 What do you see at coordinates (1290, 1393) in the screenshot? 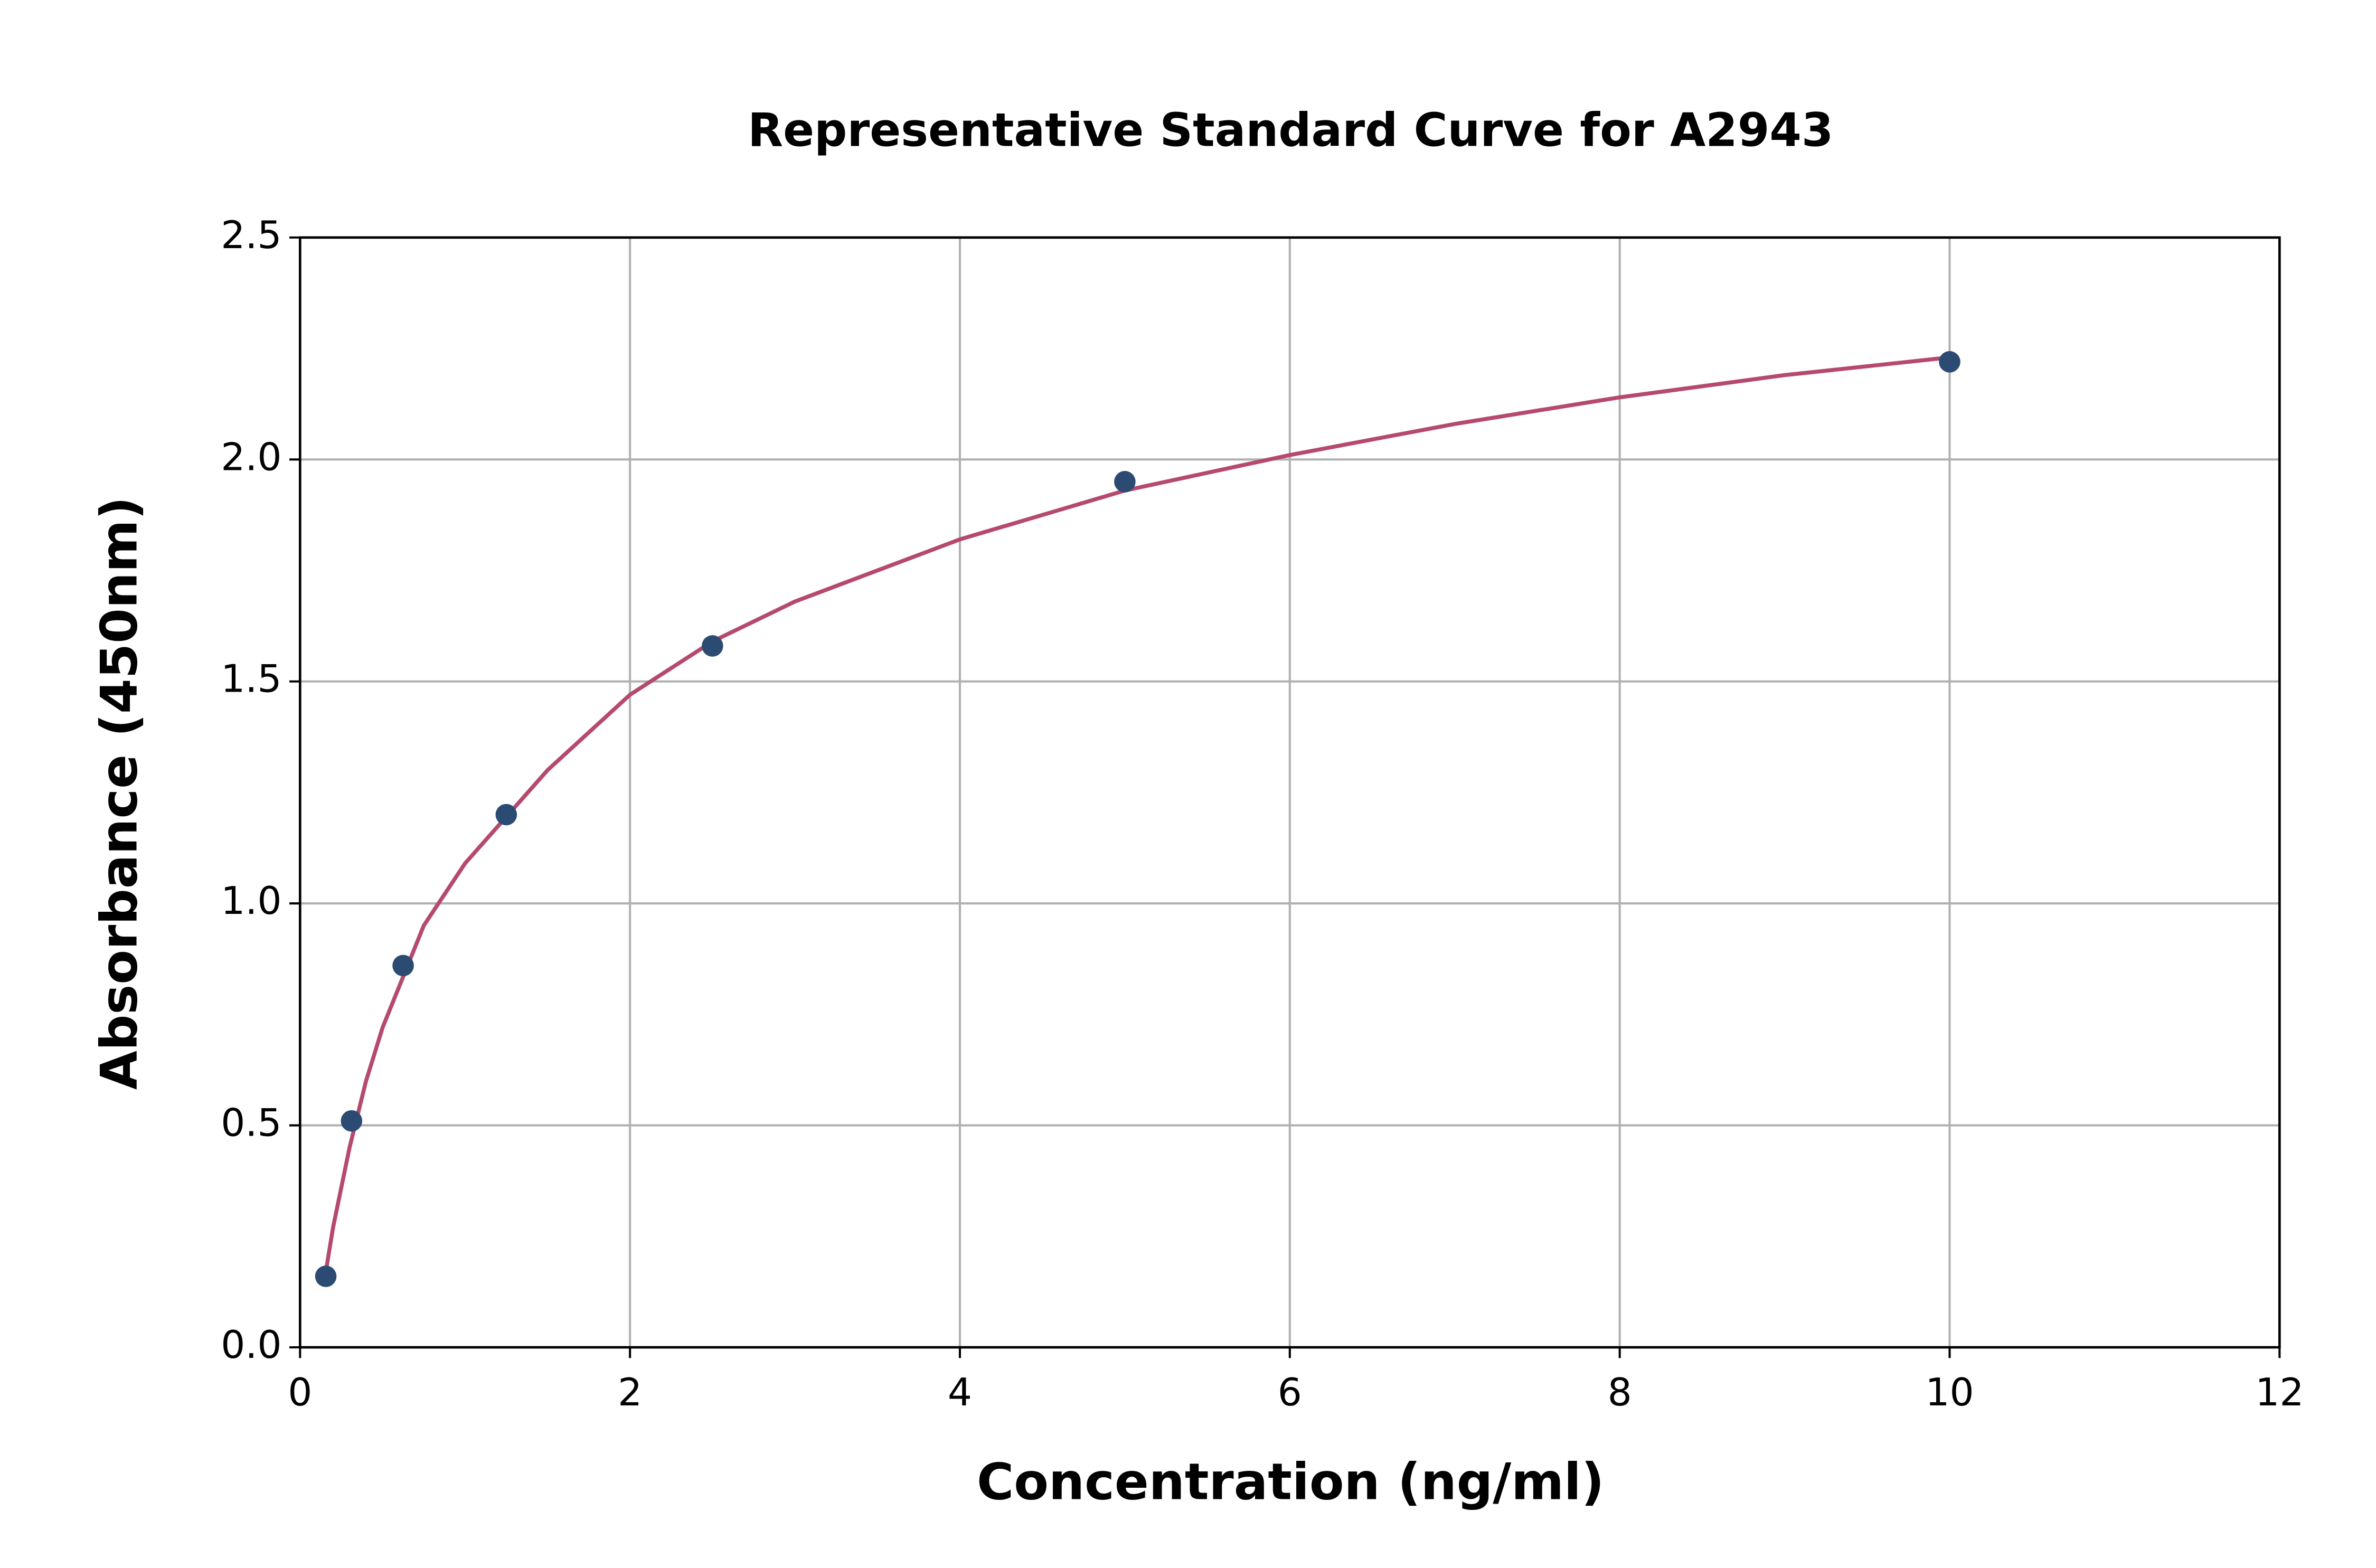
I see `x-tick-label: 6` at bounding box center [1290, 1393].